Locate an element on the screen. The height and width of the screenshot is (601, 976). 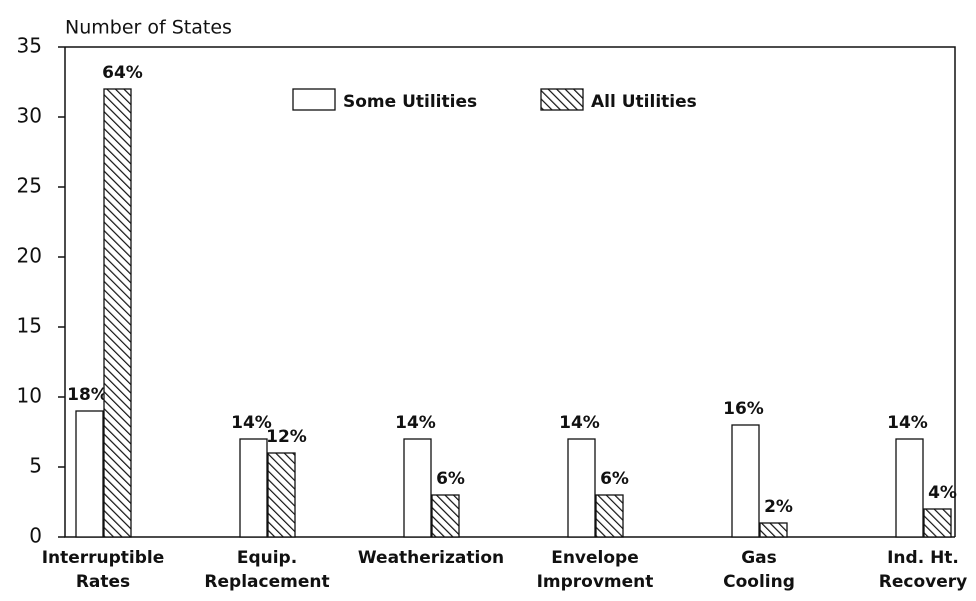
y-tick-label: 5 is located at coordinates (35, 466).